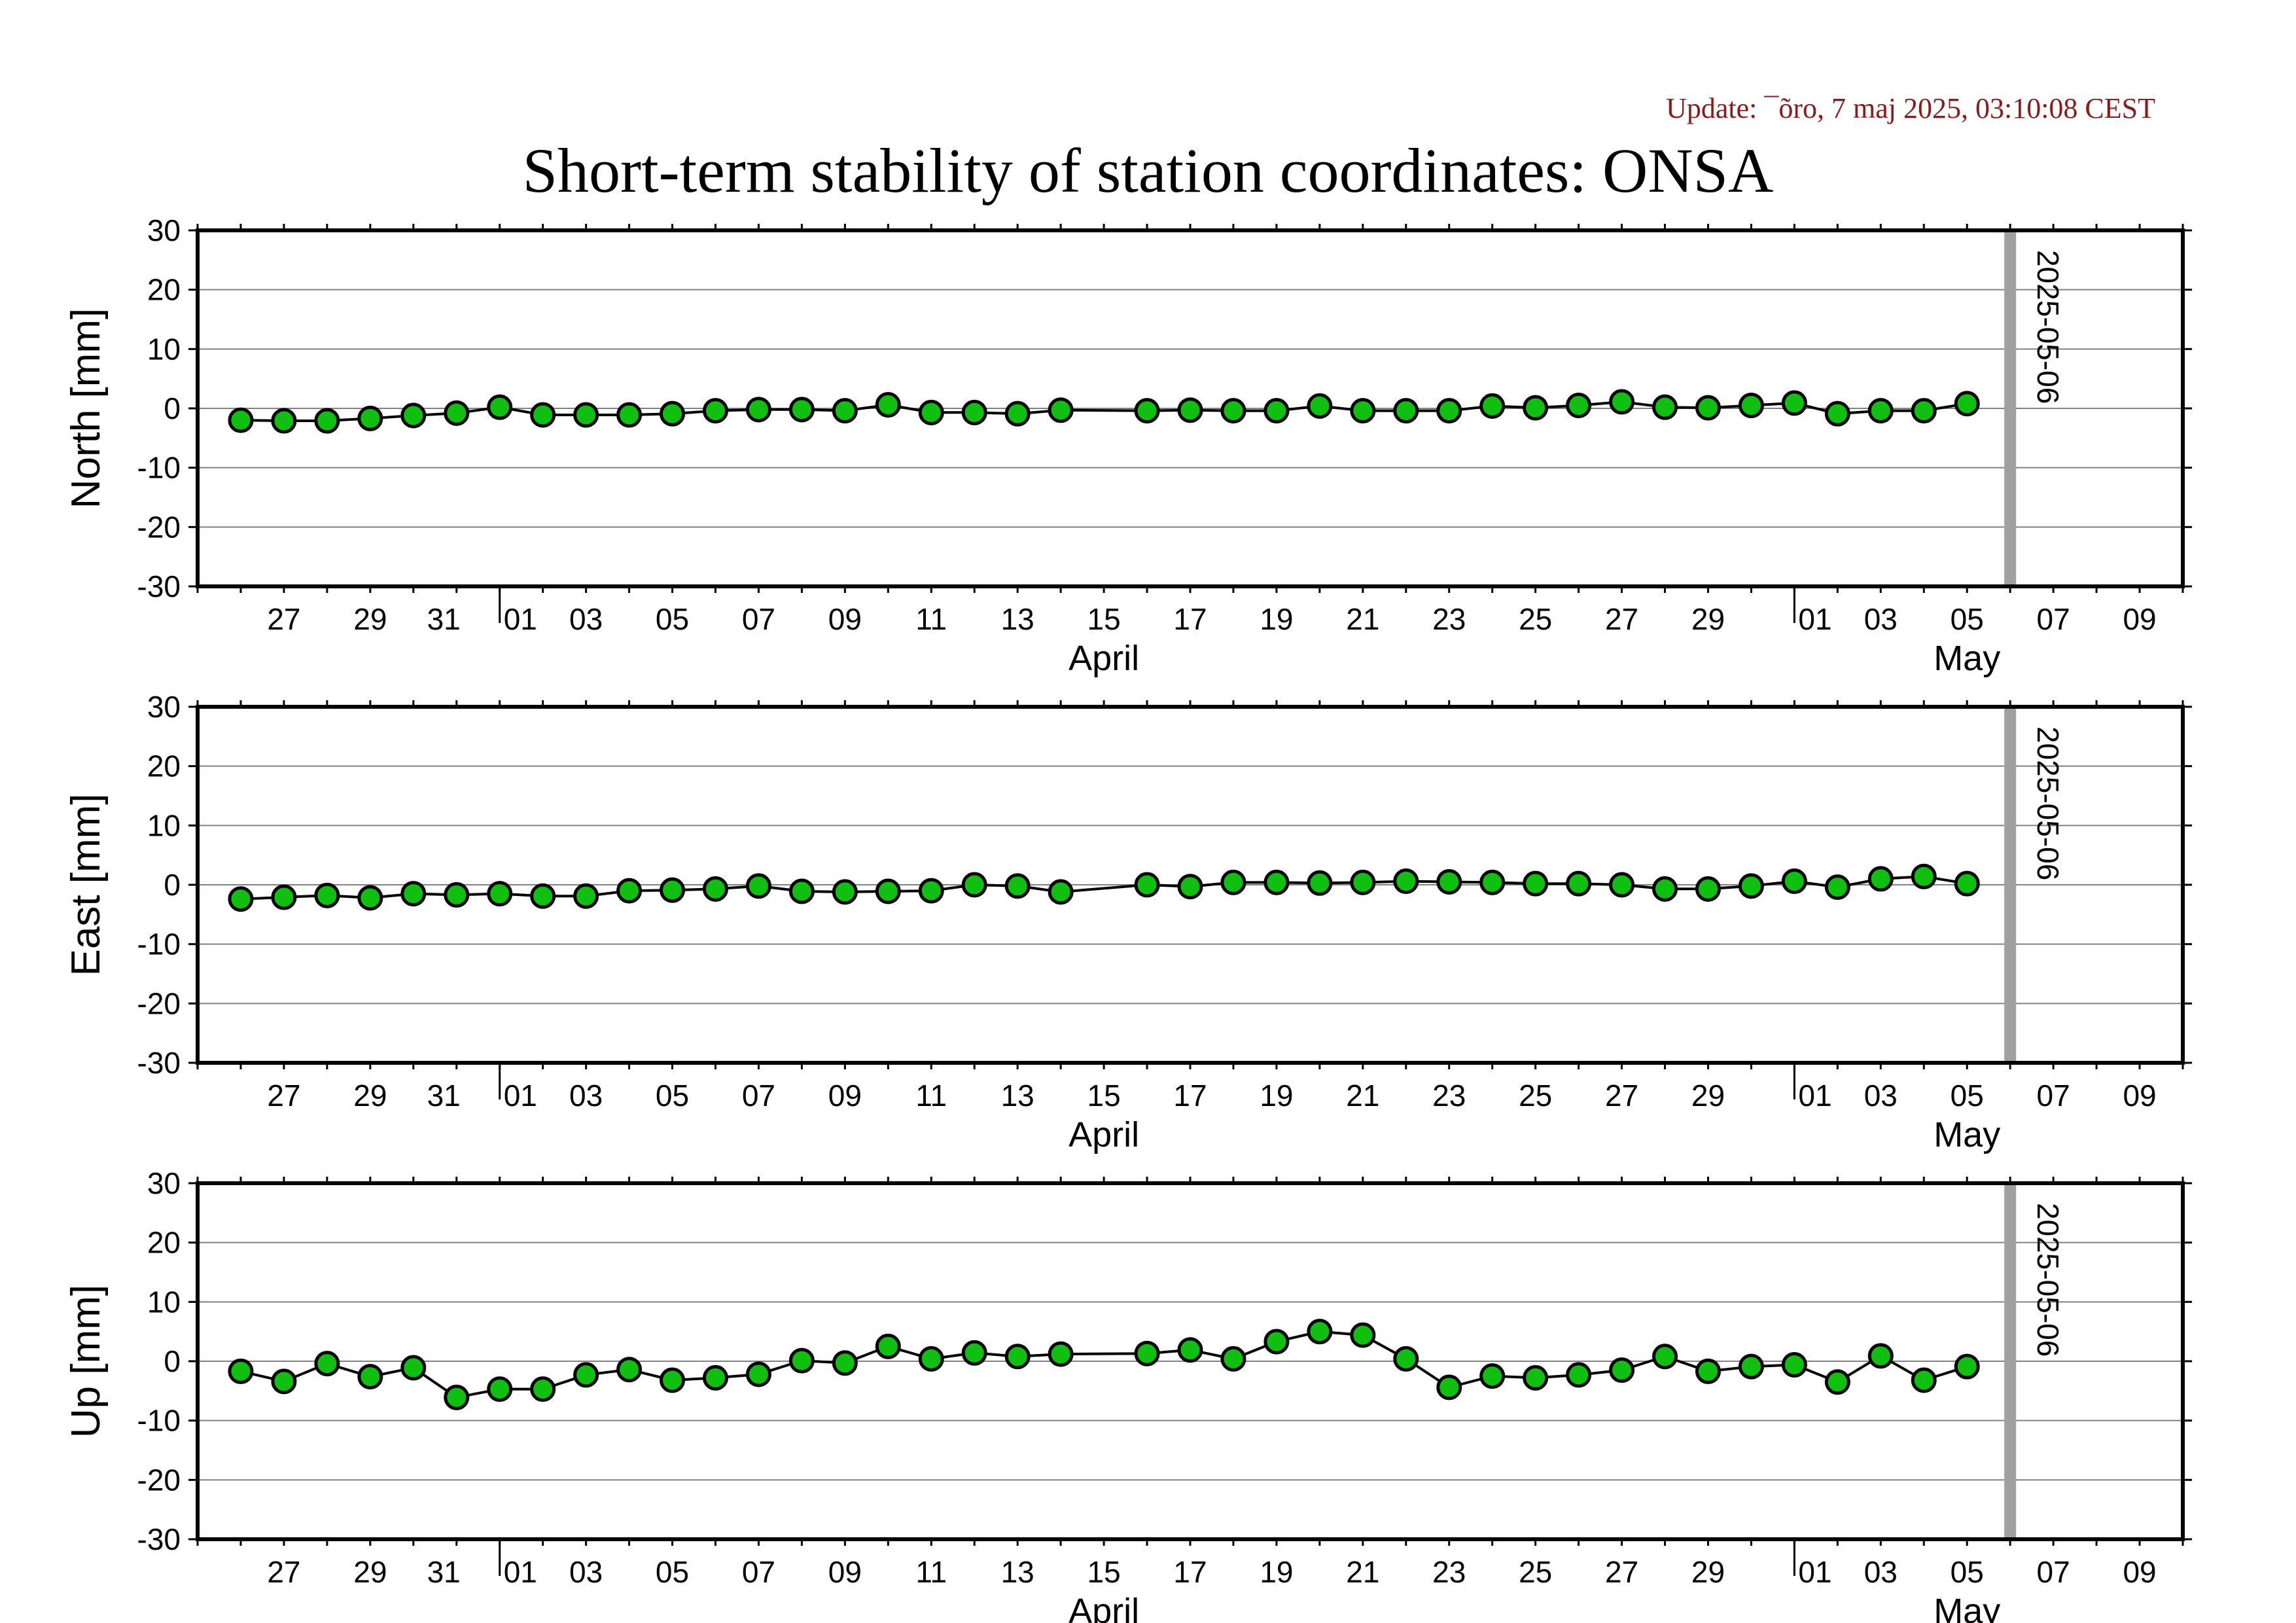 The width and height of the screenshot is (2296, 1623). Describe the element at coordinates (444, 1572) in the screenshot. I see `x-tick-label: 31` at that location.